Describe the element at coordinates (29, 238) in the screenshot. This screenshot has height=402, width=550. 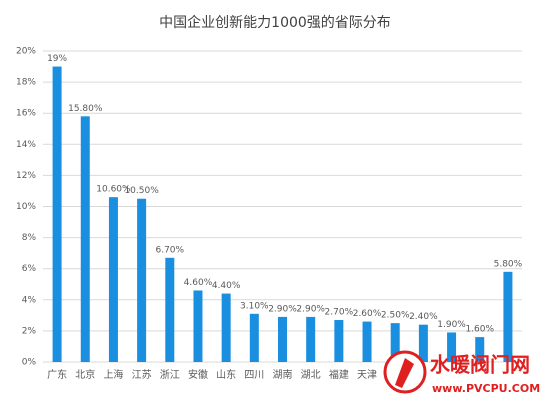
I see `y-tick-label: 8%` at that location.